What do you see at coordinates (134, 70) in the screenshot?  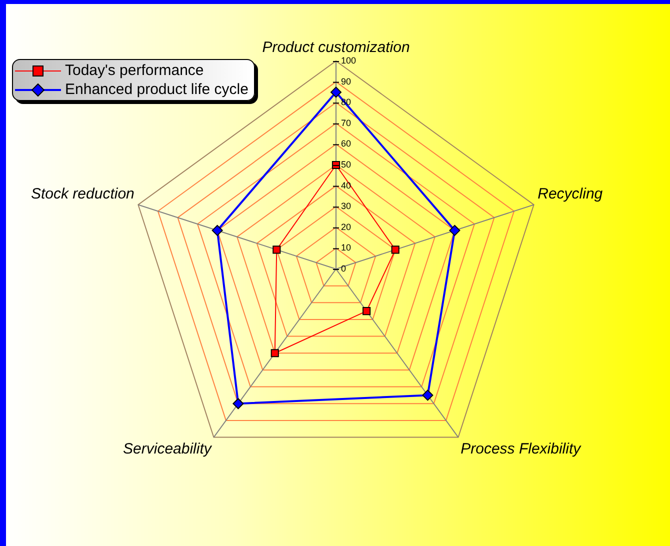 I see `legend-label: Today's performance` at bounding box center [134, 70].